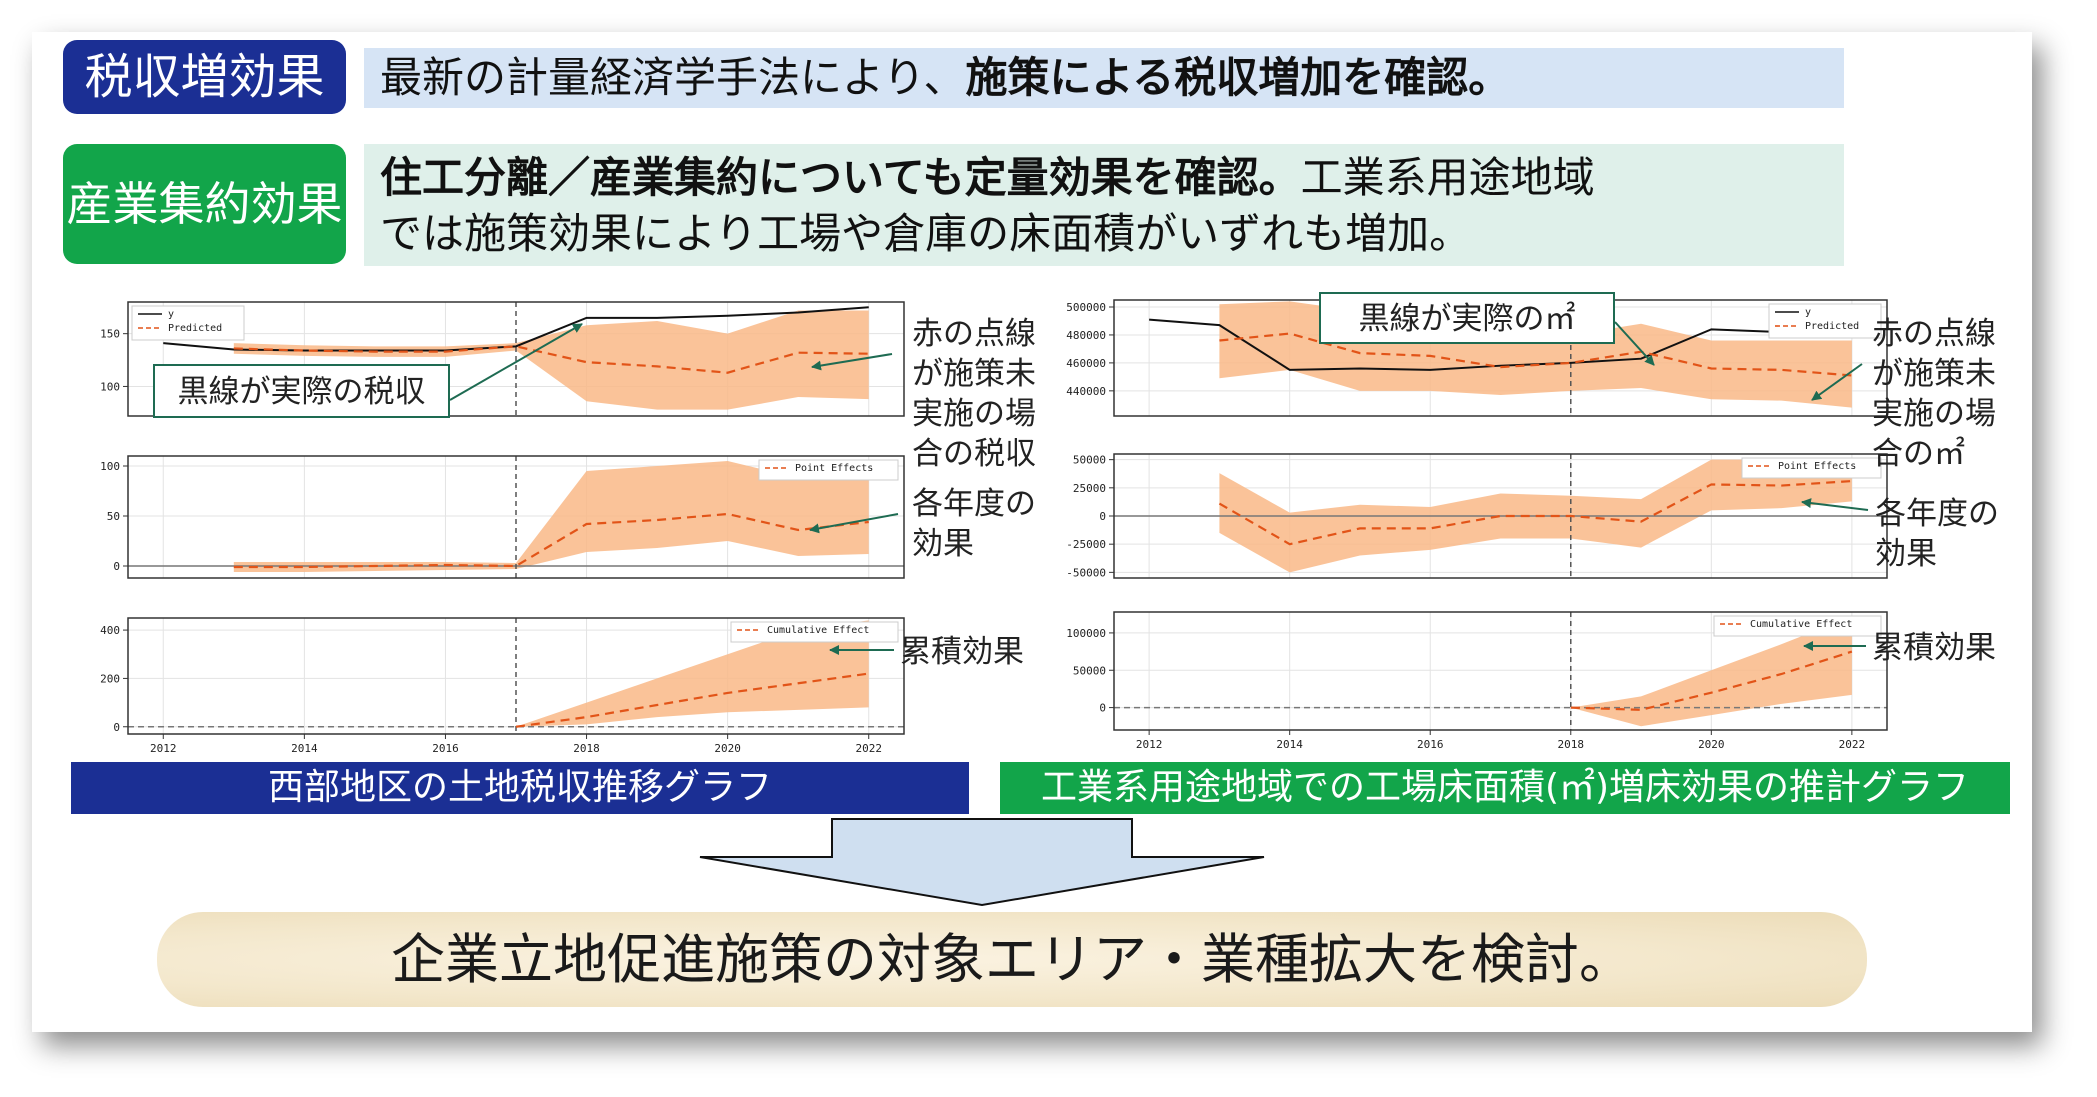 The width and height of the screenshot is (2097, 1097). I want to click on left-red-line-callout-line: 合の税収, so click(974, 454).